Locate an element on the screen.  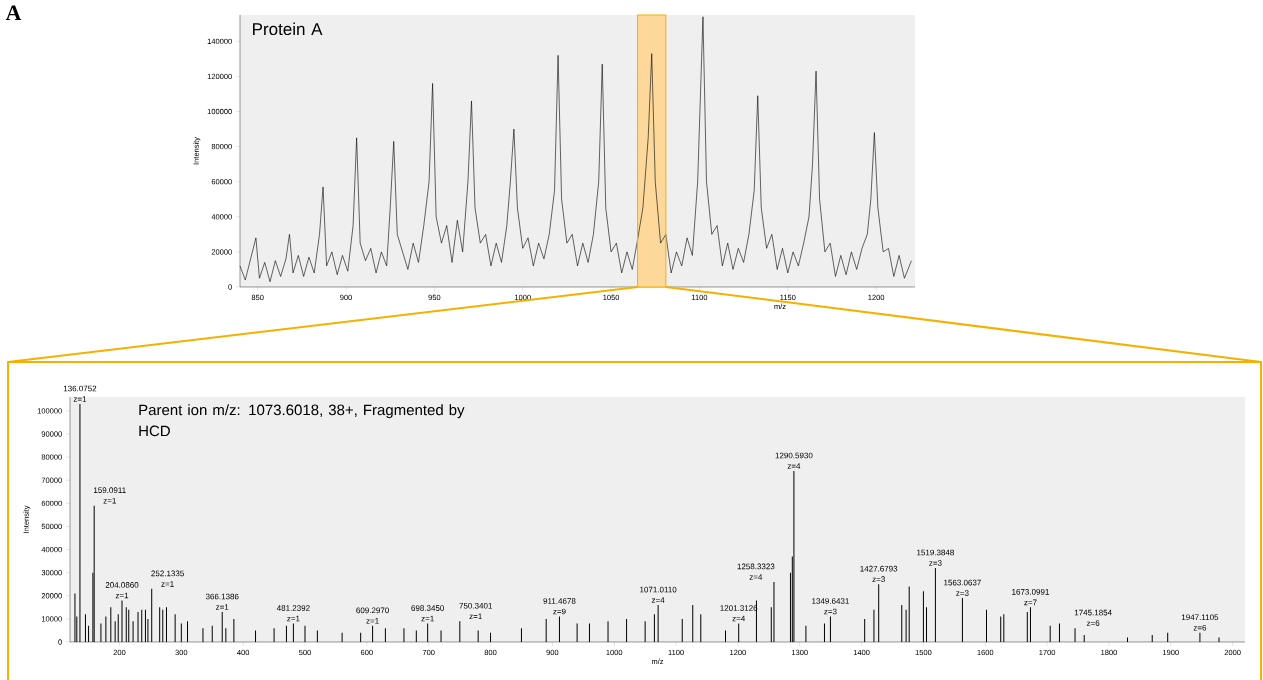
annotation: 366.1386 is located at coordinates (222, 596).